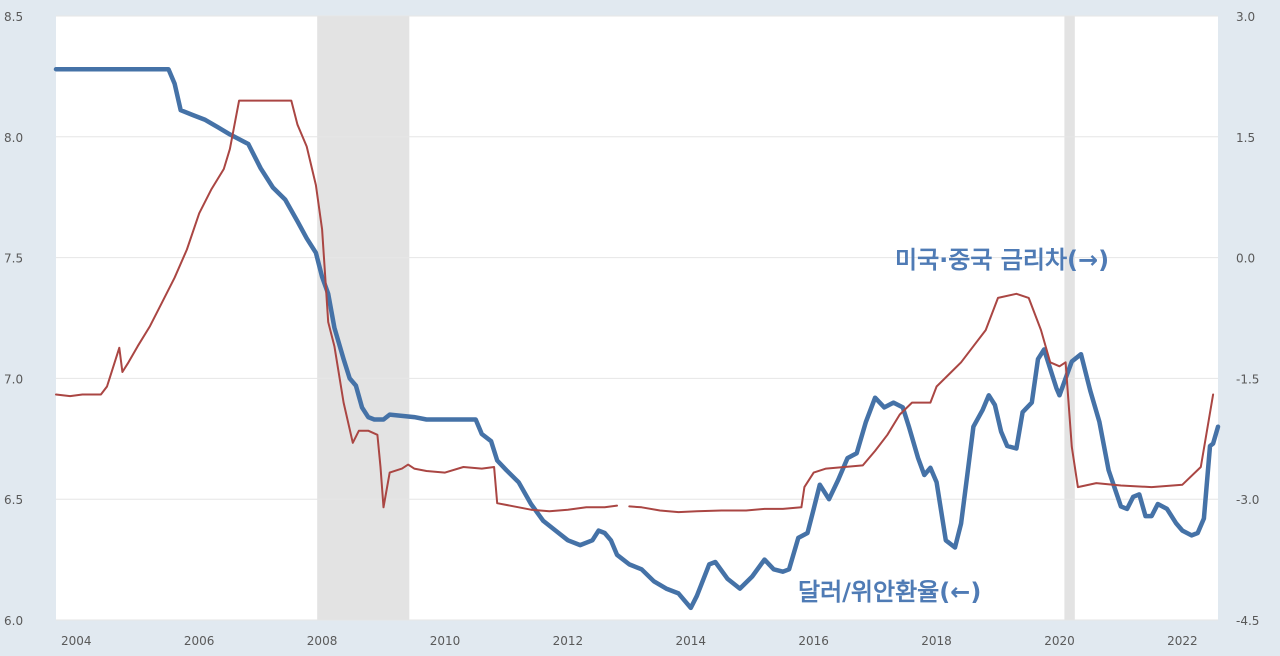 This screenshot has width=1280, height=656. Describe the element at coordinates (629, 641) in the screenshot. I see `x-axis: 2004 2006 2008 2010 2012 2014 2016 2018 2020 2022` at that location.